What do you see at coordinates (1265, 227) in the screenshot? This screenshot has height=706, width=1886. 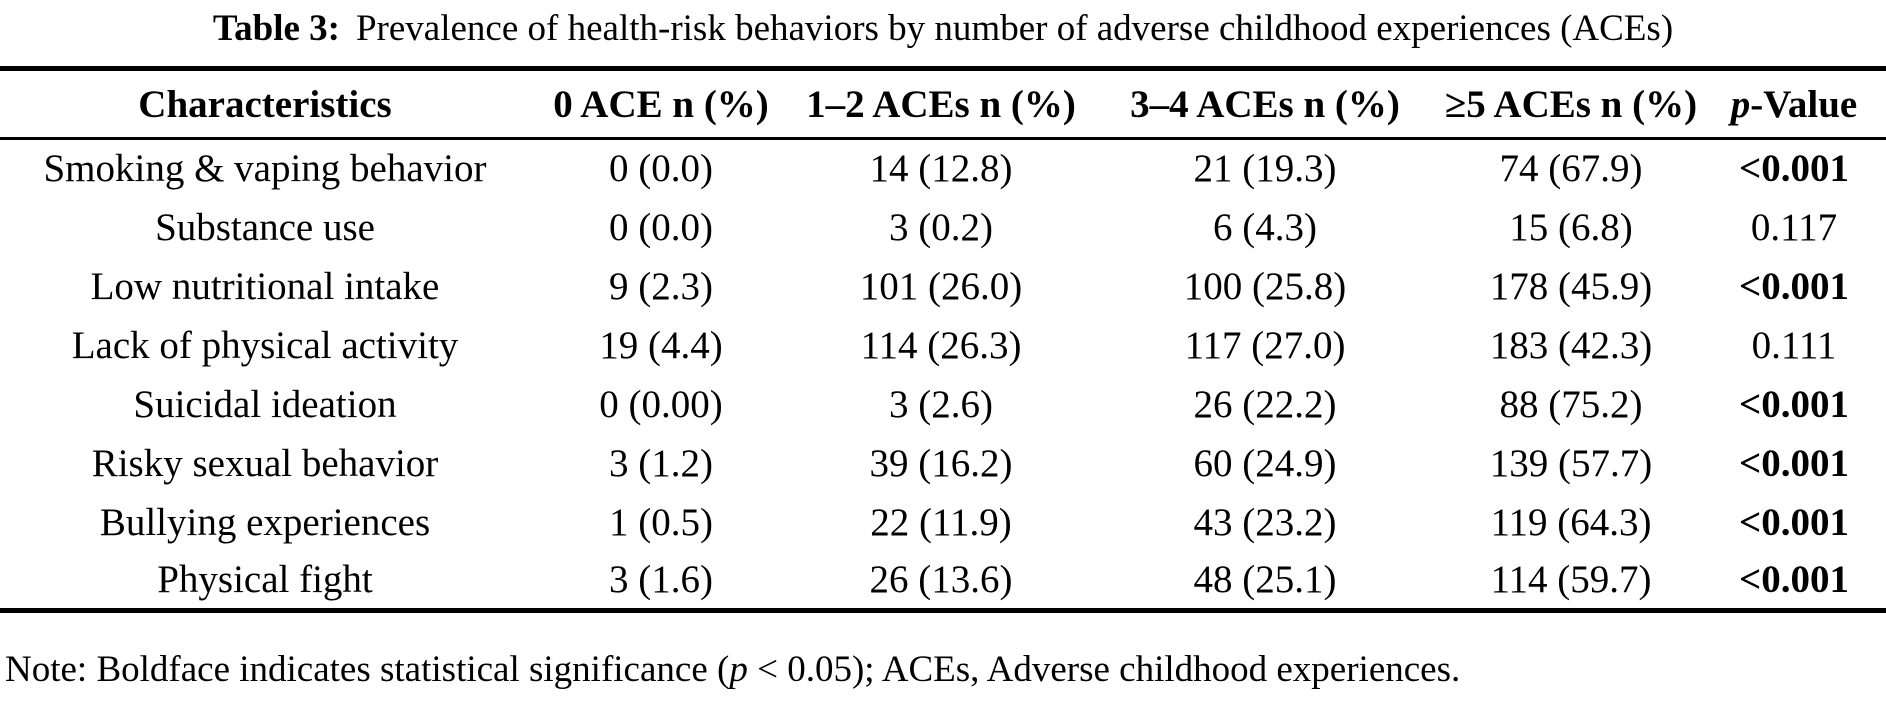 I see `cell-3-4aces: 6 (4.3)` at bounding box center [1265, 227].